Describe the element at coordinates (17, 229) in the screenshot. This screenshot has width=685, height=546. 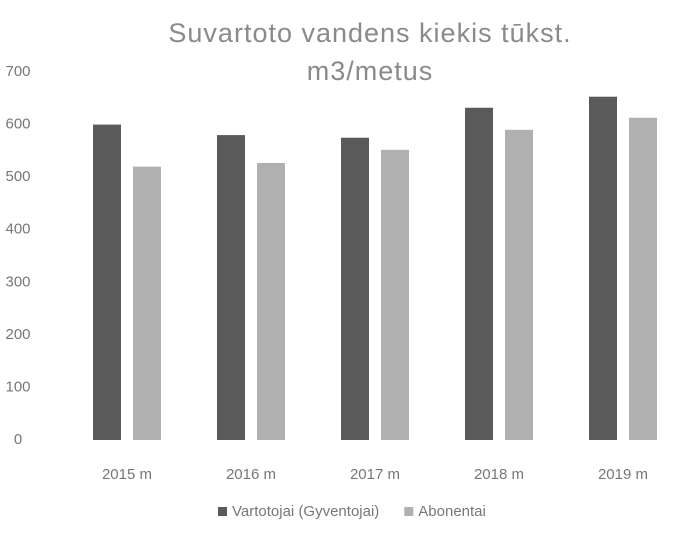
I see `y-tick-label: 400` at that location.